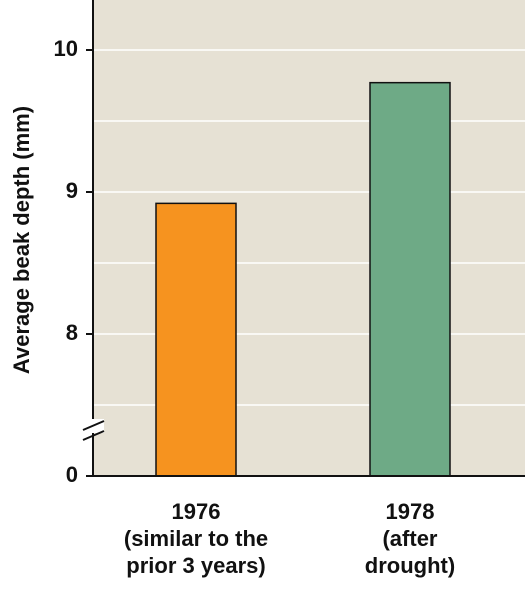  Describe the element at coordinates (196, 565) in the screenshot. I see `x-category-label-line: prior 3 years)` at that location.